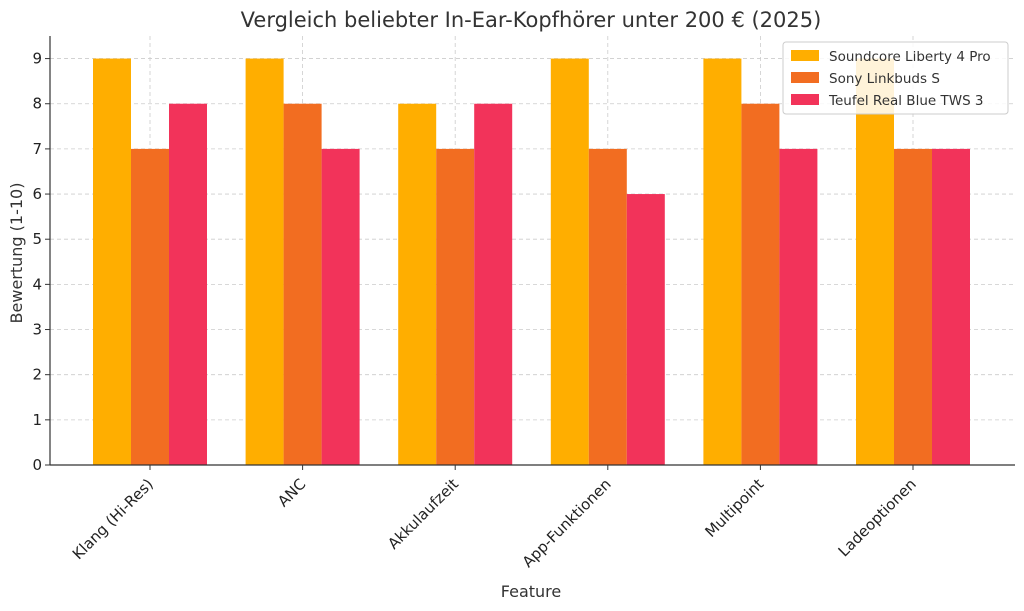 The image size is (1024, 611). Describe the element at coordinates (910, 57) in the screenshot. I see `legend-label-1: Soundcore Liberty 4 Pro` at that location.